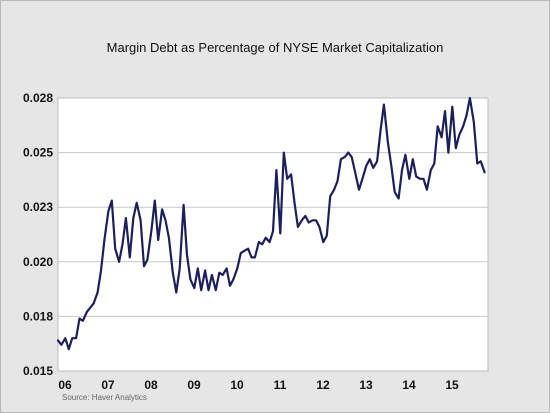 The width and height of the screenshot is (550, 413). What do you see at coordinates (38, 371) in the screenshot?
I see `y-tick-label: 0.015` at bounding box center [38, 371].